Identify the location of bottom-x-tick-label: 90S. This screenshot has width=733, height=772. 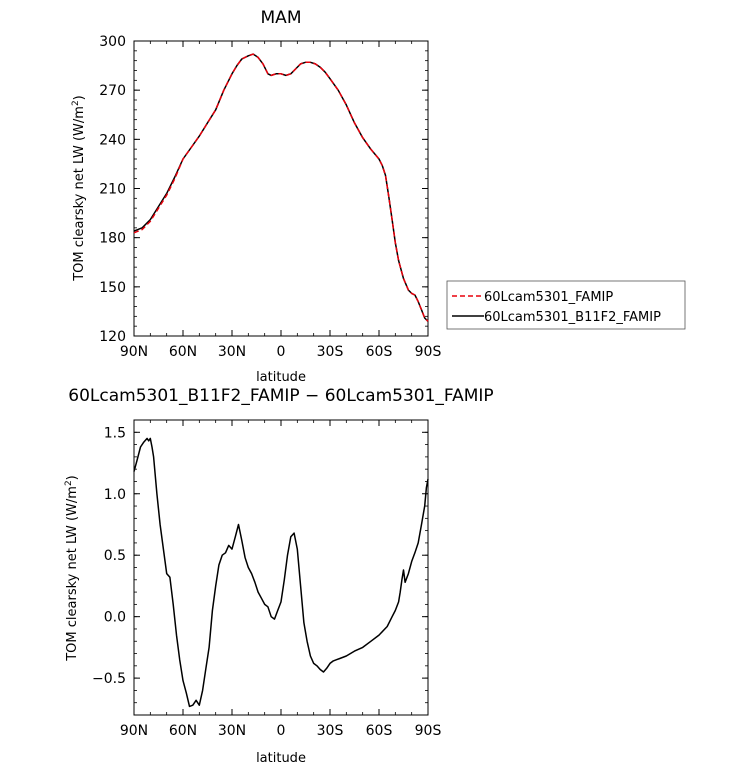
(428, 731).